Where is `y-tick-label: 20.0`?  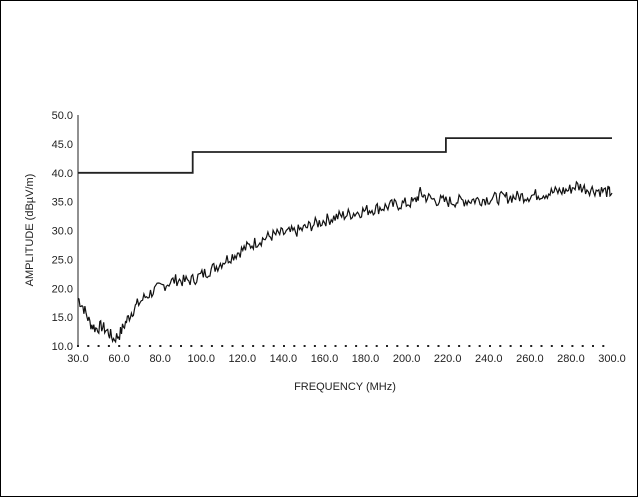
y-tick-label: 20.0 is located at coordinates (62, 289).